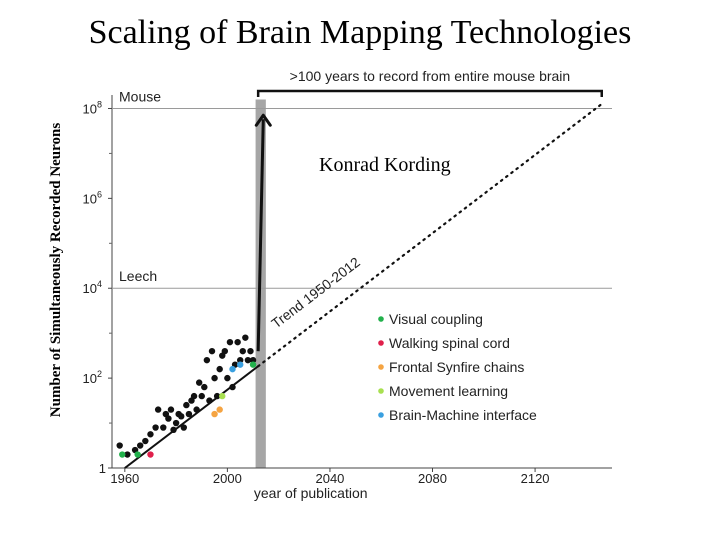 This screenshot has height=540, width=720. Describe the element at coordinates (140, 96) in the screenshot. I see `reference-label-mouse: Mouse` at that location.